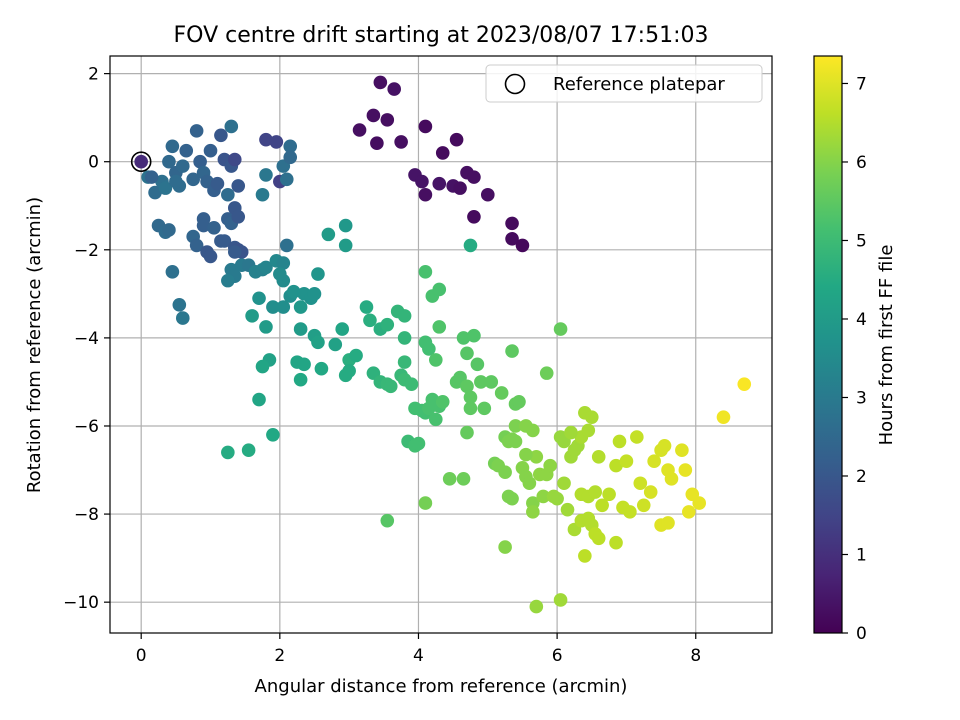 Image resolution: width=960 pixels, height=720 pixels. I want to click on reference-marker, so click(141, 162).